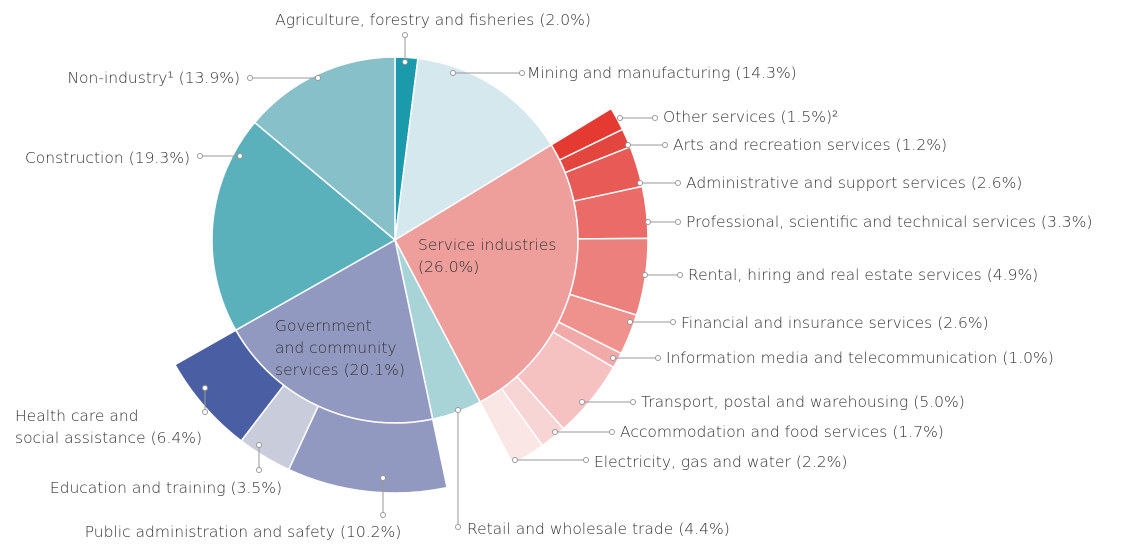 The height and width of the screenshot is (547, 1134). I want to click on label-value: (26.0%), so click(448, 267).